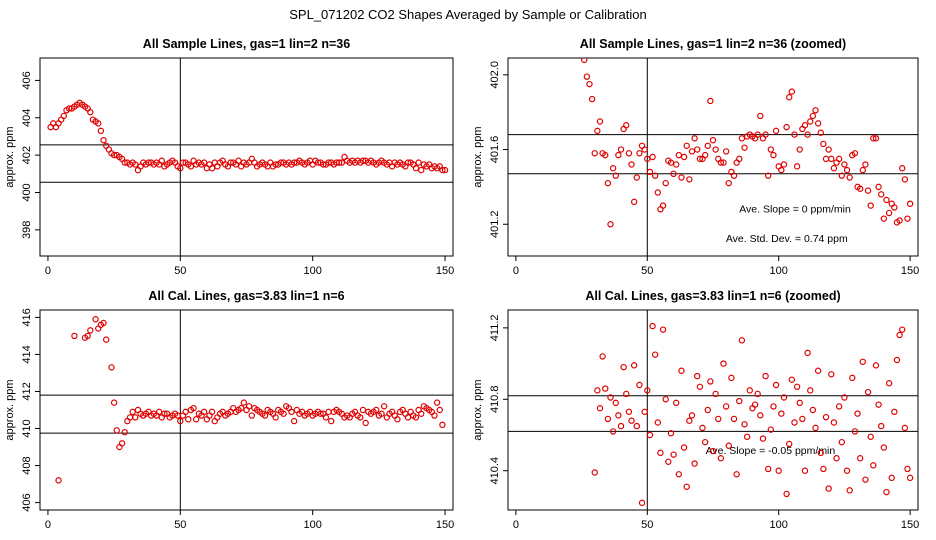 Image resolution: width=936 pixels, height=540 pixels. I want to click on y-tick-label: 412, so click(27, 391).